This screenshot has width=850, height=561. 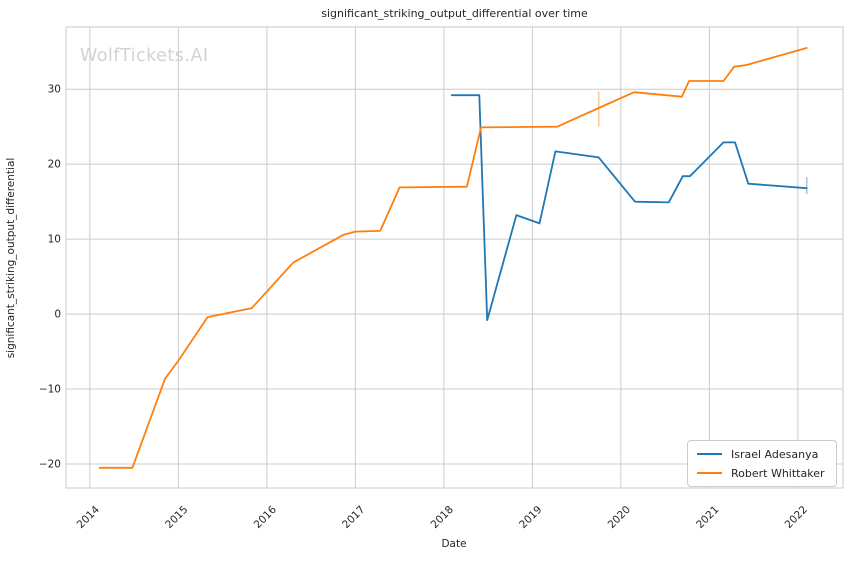 I want to click on x-tick-label: 2021, so click(x=707, y=517).